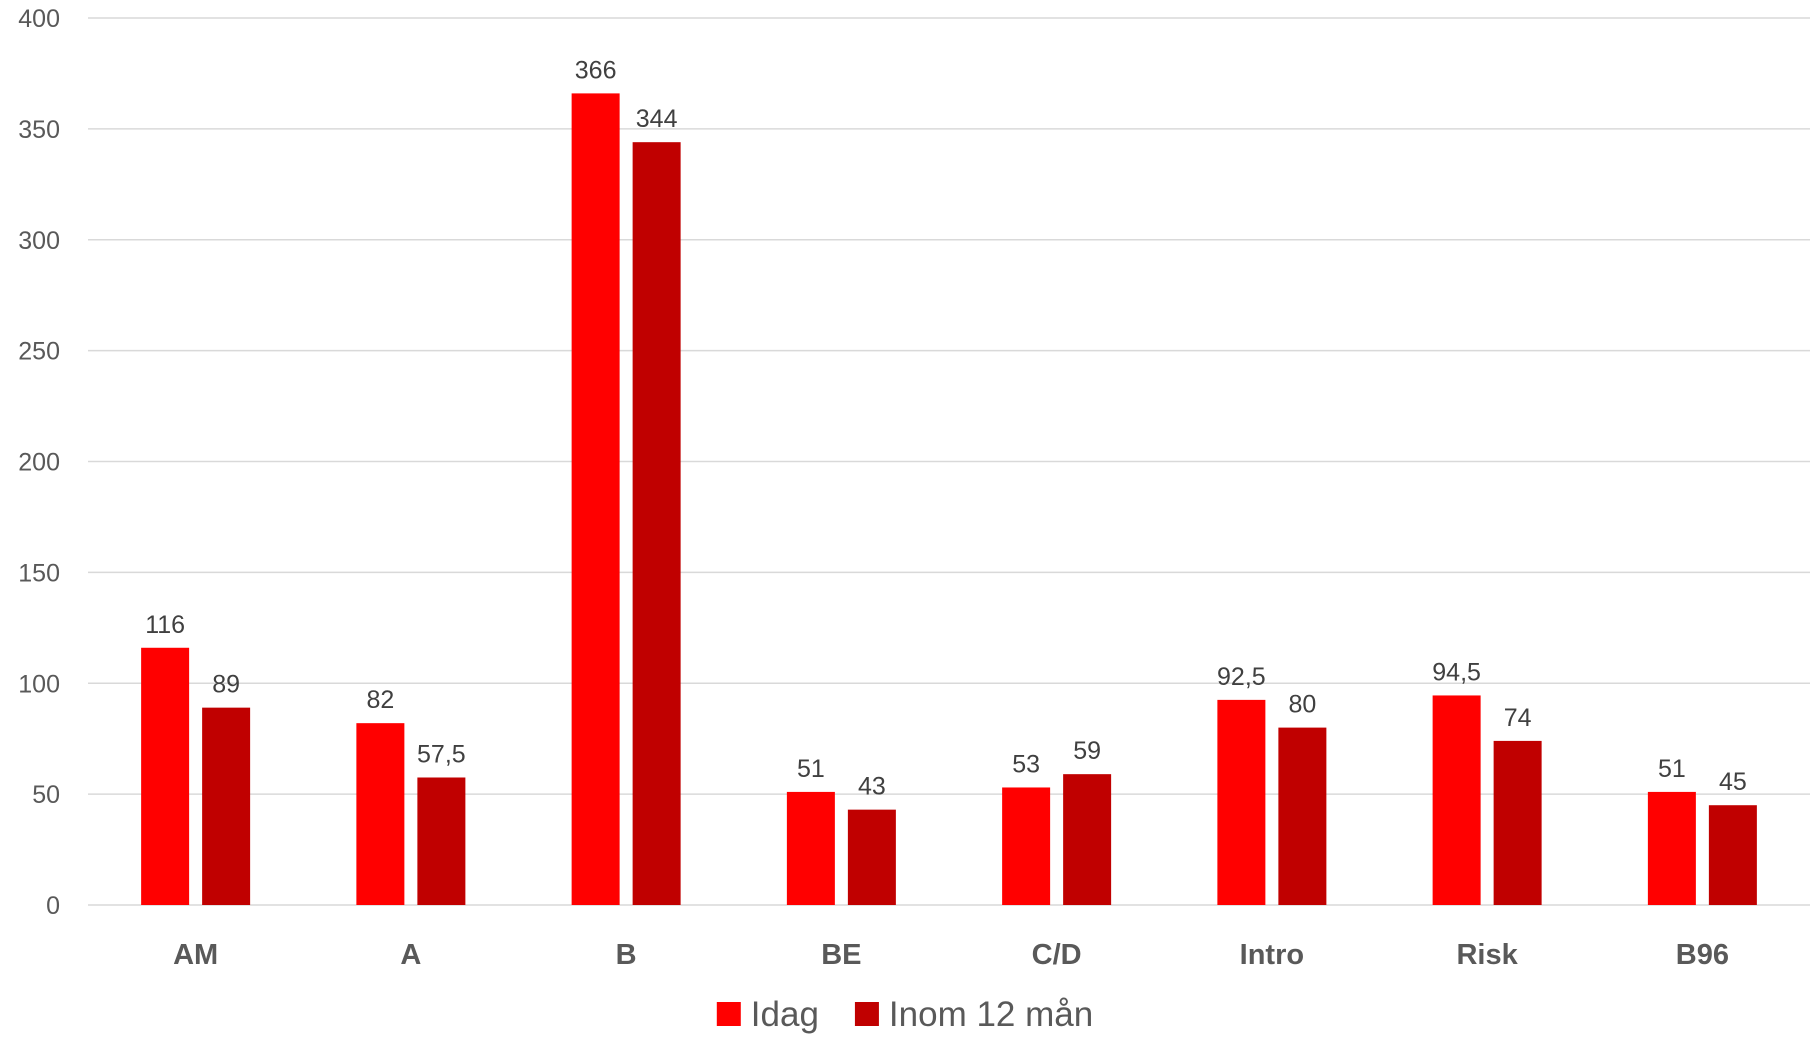  What do you see at coordinates (226, 685) in the screenshot?
I see `bar-value-label: 89` at bounding box center [226, 685].